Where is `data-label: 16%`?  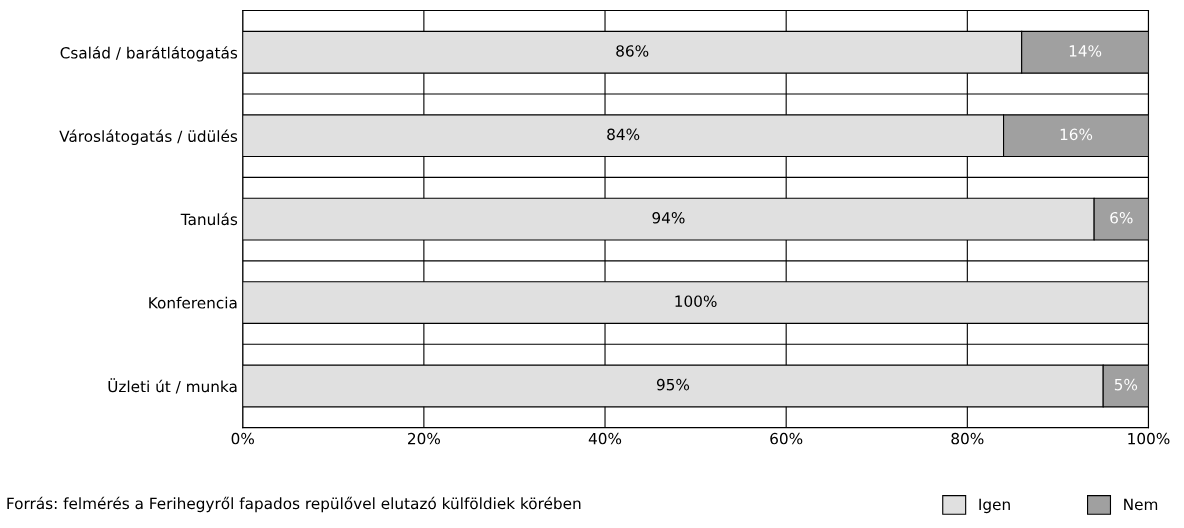
data-label: 16% is located at coordinates (1076, 134).